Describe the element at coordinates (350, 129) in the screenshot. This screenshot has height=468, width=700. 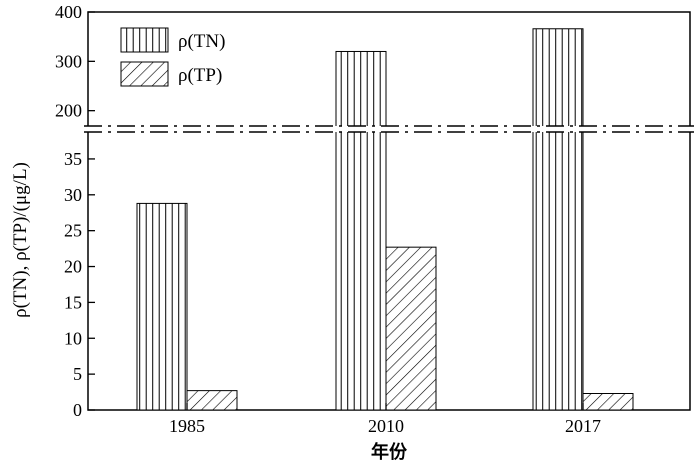
I see `axis-break` at that location.